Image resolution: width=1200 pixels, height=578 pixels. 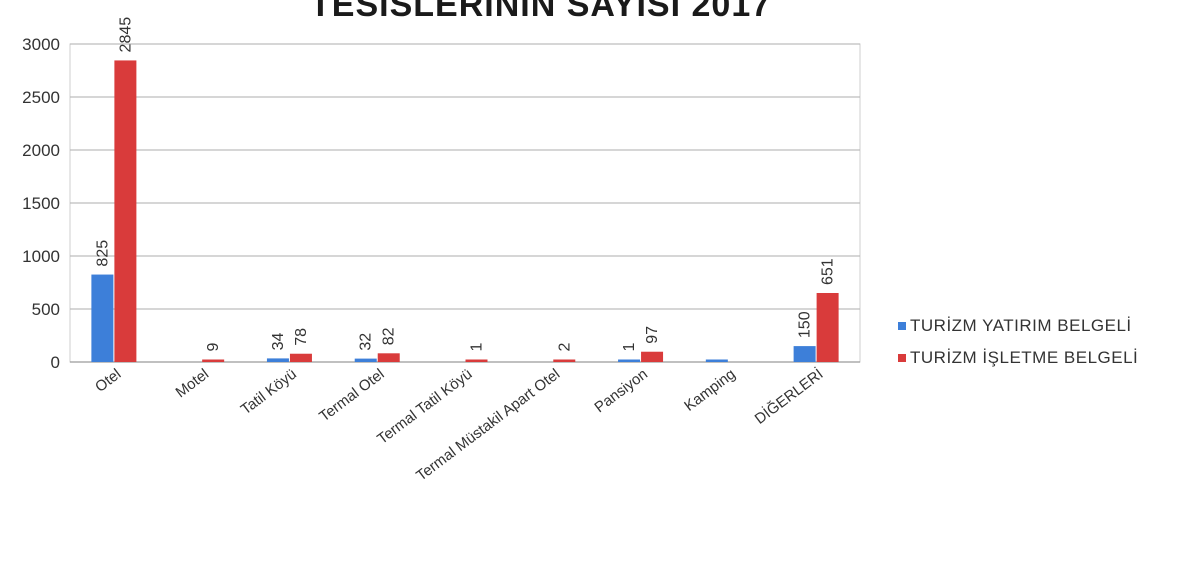 I want to click on y-tick-label: 2500, so click(x=41, y=97).